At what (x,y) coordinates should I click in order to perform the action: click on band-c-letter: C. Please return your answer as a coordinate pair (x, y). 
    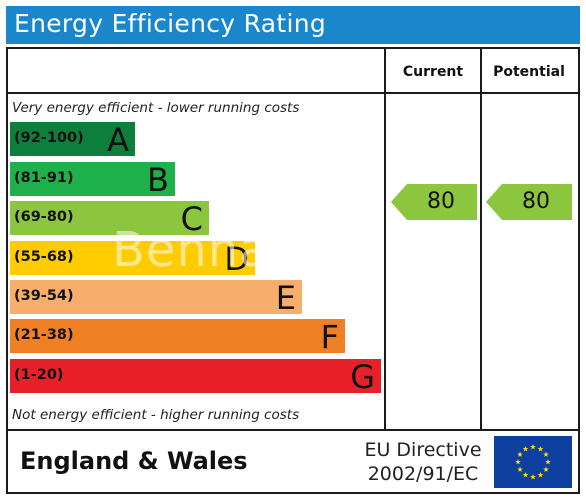
    Looking at the image, I should click on (191, 219).